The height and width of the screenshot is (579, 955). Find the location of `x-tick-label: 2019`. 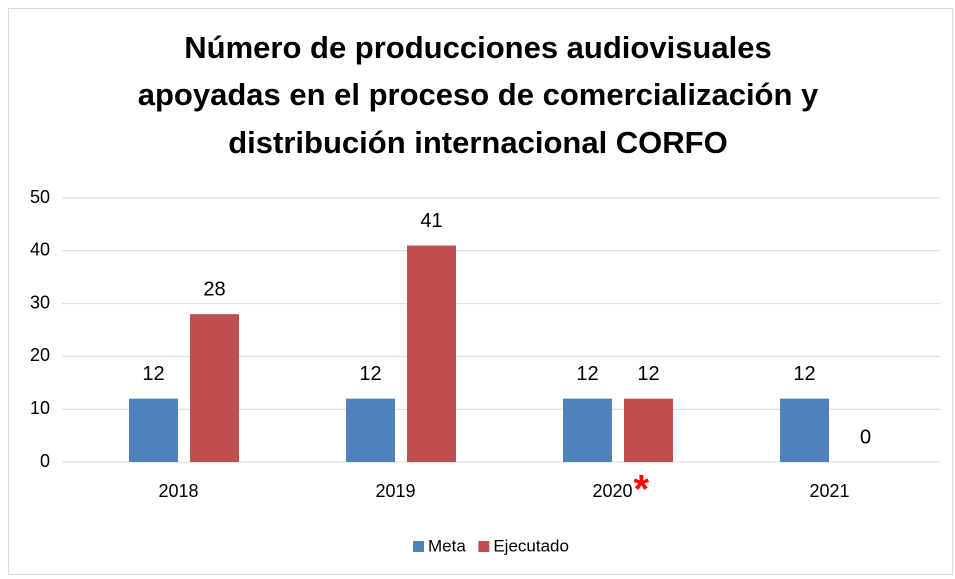

x-tick-label: 2019 is located at coordinates (395, 491).